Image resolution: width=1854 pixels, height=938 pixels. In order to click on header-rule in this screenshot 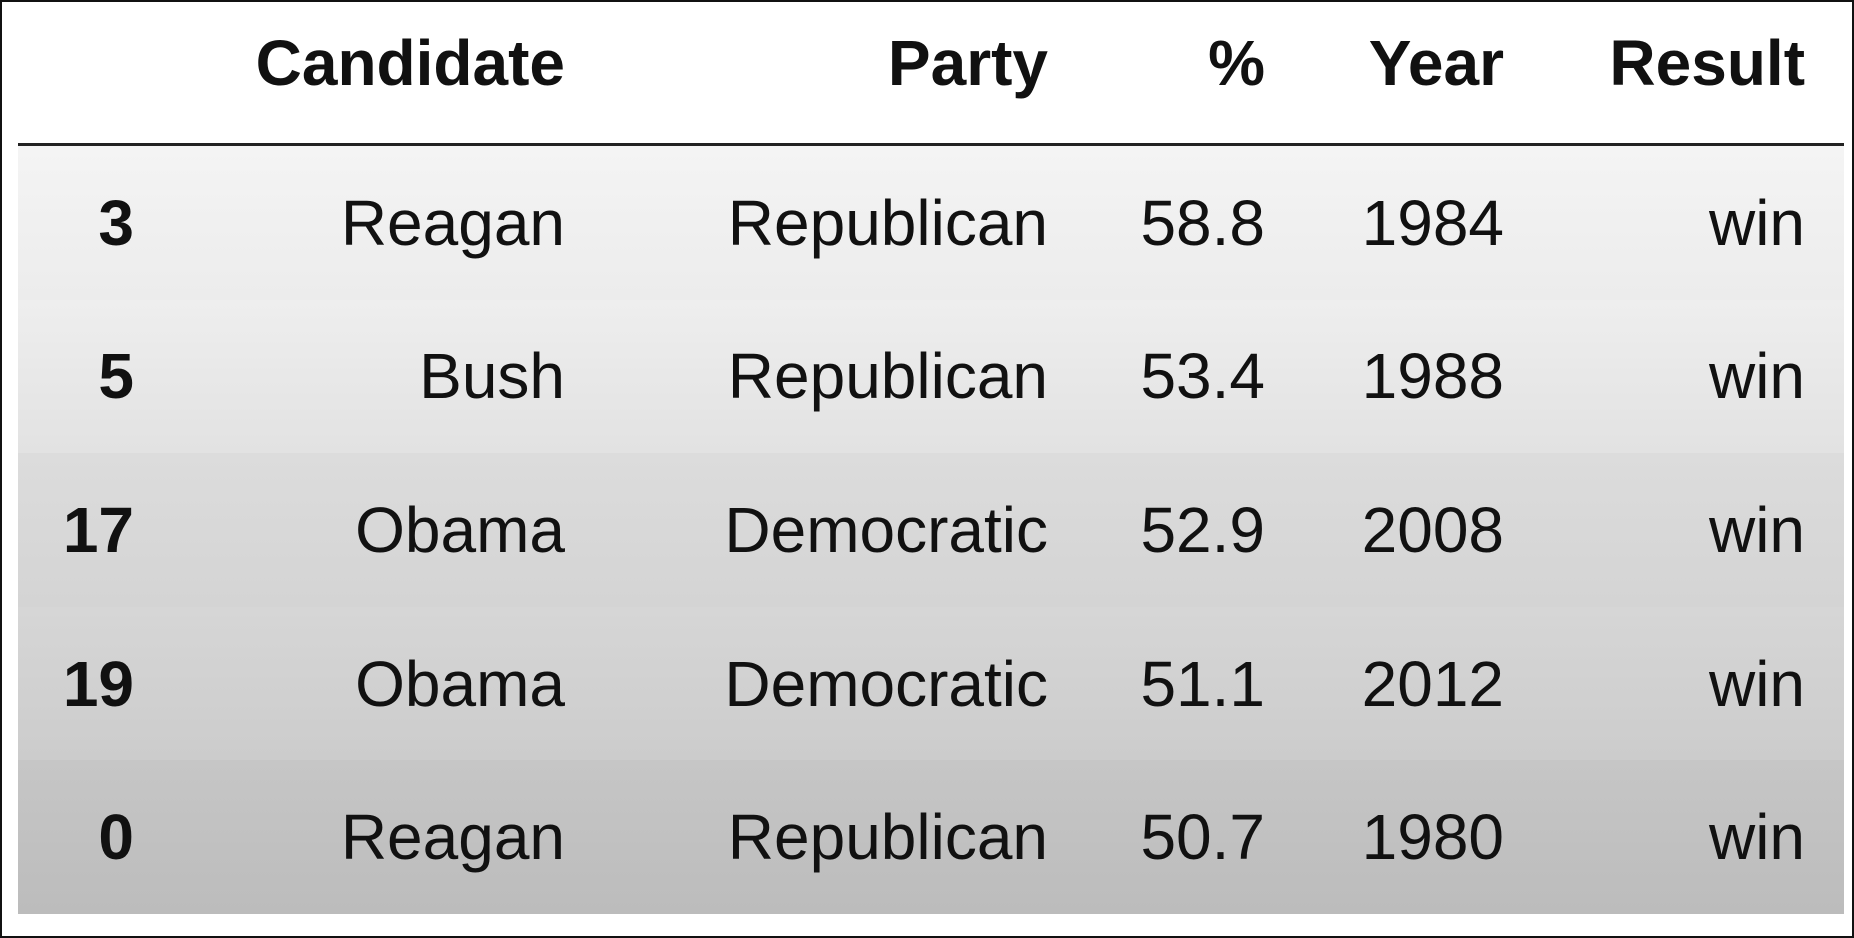, I will do `click(931, 144)`.